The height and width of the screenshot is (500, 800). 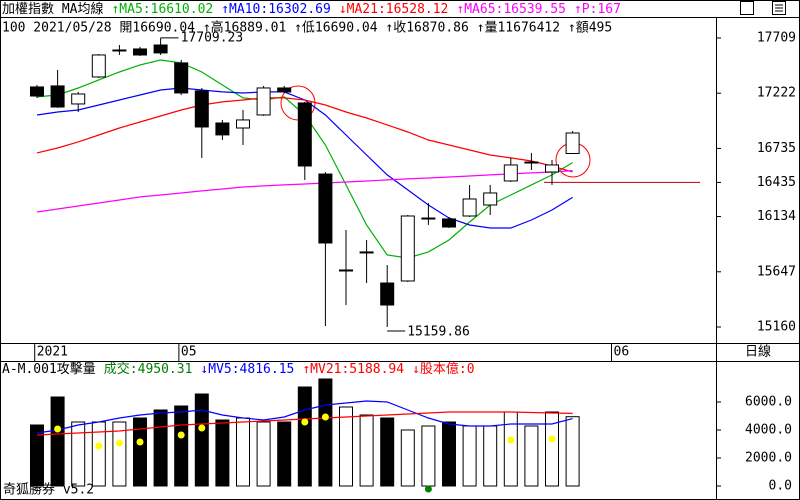 I want to click on legend-entry: ↑MV21:5188.94, so click(x=353, y=369).